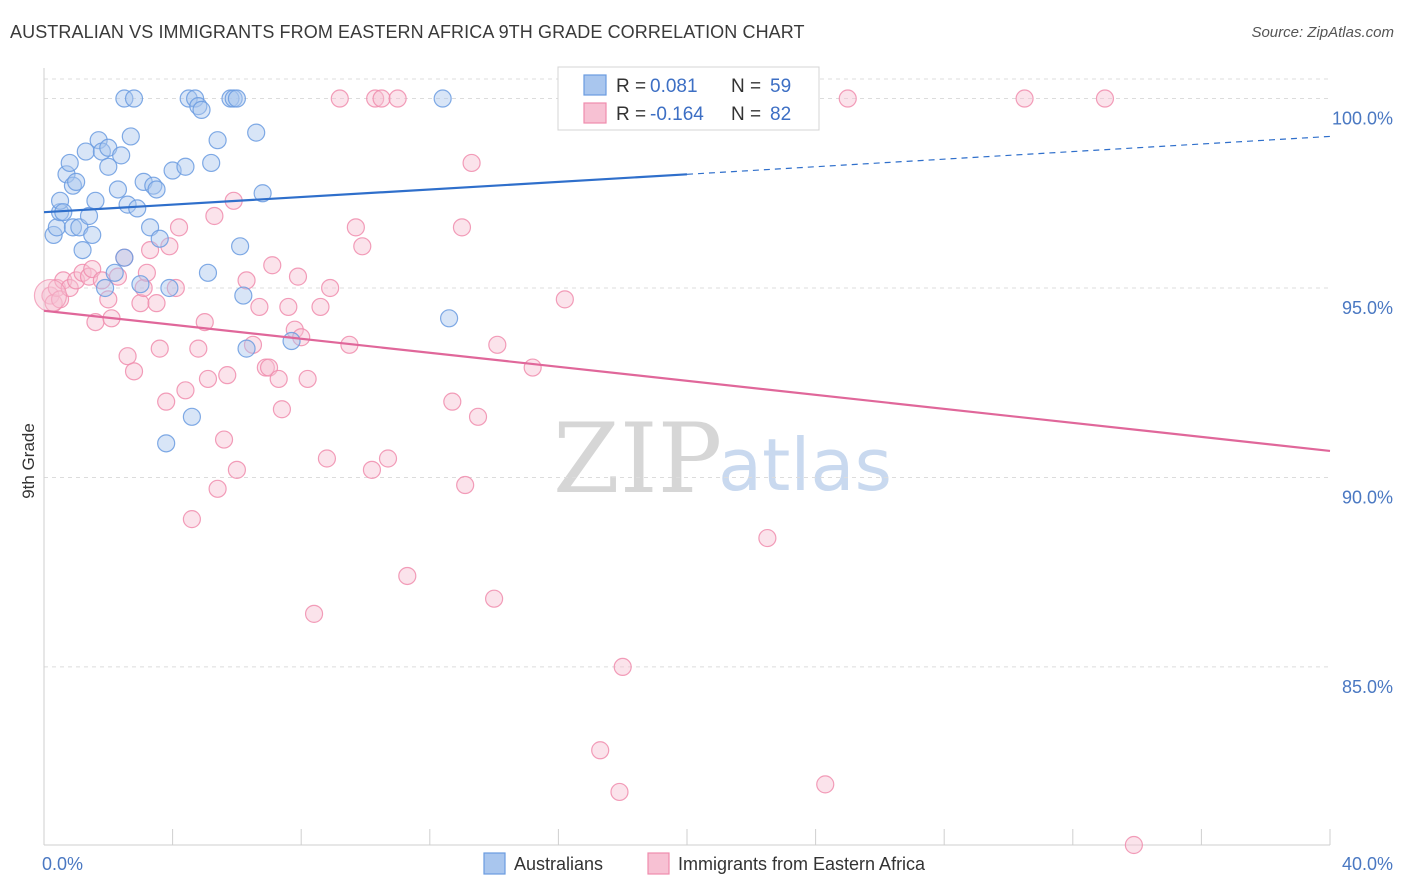 The width and height of the screenshot is (1406, 892). Describe the element at coordinates (1322, 32) in the screenshot. I see `source-label: Source: ZipAtlas.com` at that location.